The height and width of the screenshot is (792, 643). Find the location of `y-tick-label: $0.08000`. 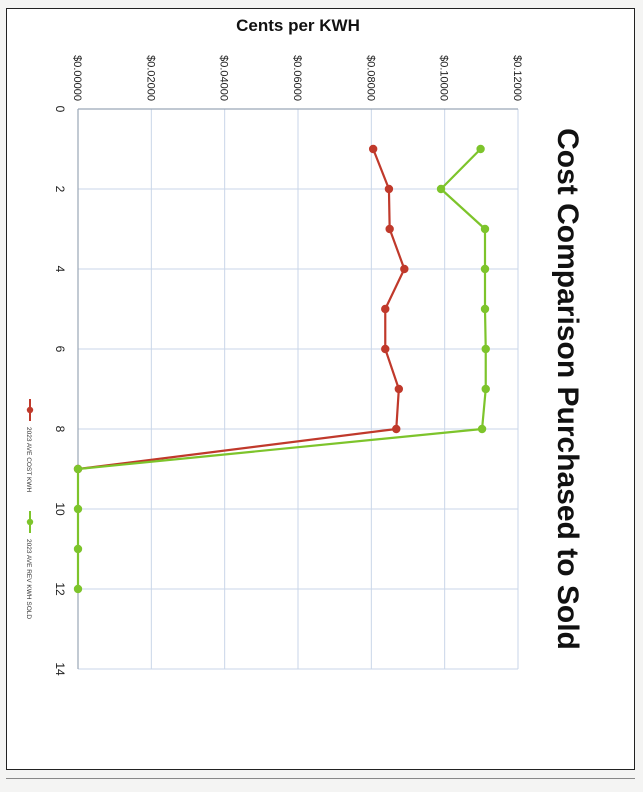

y-tick-label: $0.08000 is located at coordinates (370, 78).